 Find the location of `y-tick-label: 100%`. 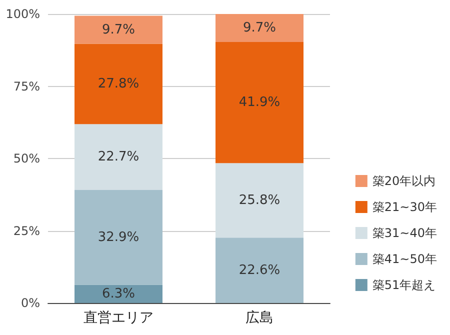

y-tick-label: 100% is located at coordinates (23, 14).